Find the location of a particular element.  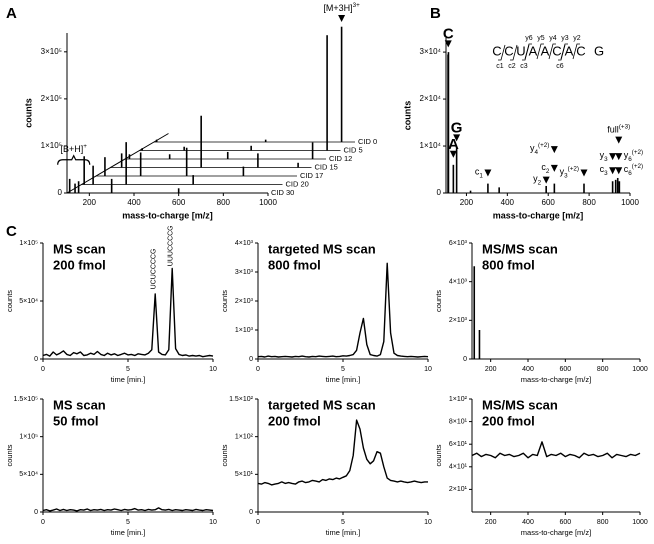

annotation: C is located at coordinates (448, 33).